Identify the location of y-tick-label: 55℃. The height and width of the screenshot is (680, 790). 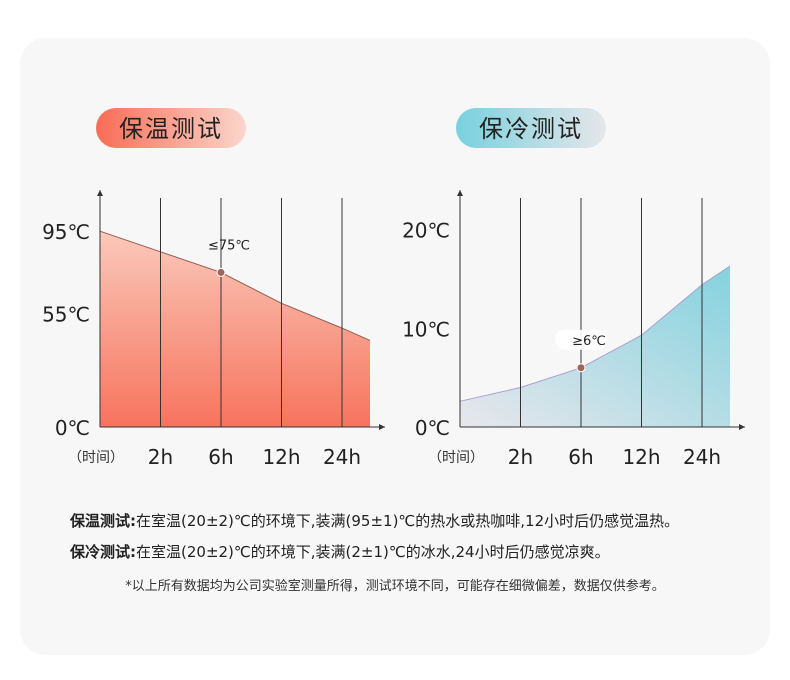
(66, 315).